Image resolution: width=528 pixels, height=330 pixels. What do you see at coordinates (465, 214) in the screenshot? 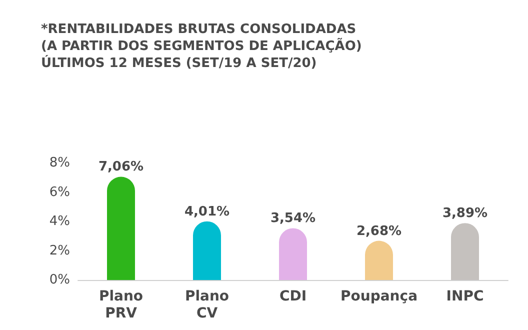
I see `data-label: 3,89%` at bounding box center [465, 214].